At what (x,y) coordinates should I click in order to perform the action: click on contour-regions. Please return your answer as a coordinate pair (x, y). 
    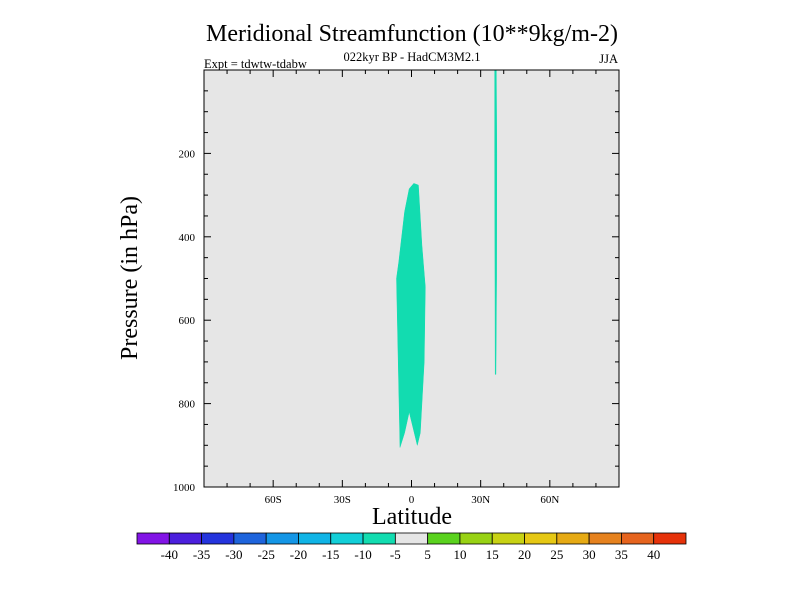
    Looking at the image, I should click on (447, 258).